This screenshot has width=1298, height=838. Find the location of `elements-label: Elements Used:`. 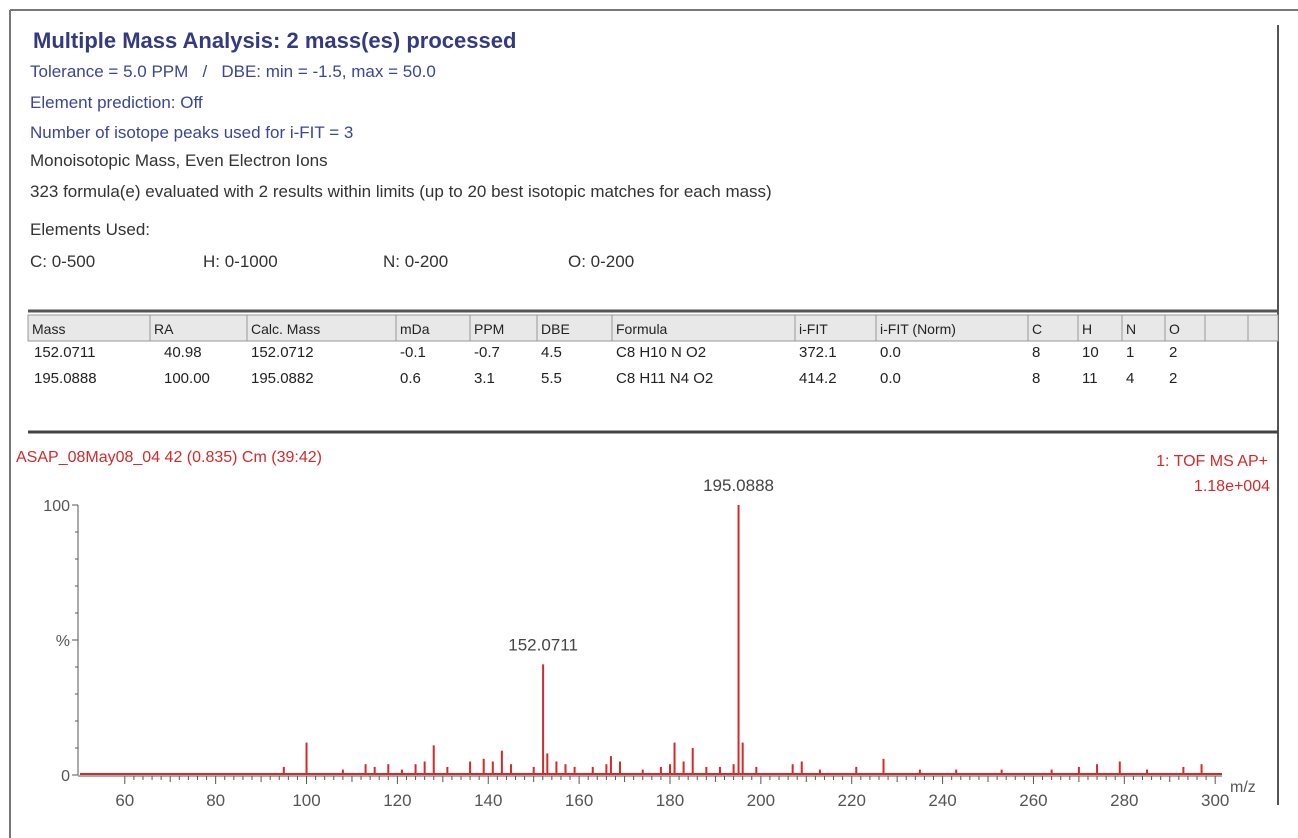

elements-label: Elements Used: is located at coordinates (90, 229).